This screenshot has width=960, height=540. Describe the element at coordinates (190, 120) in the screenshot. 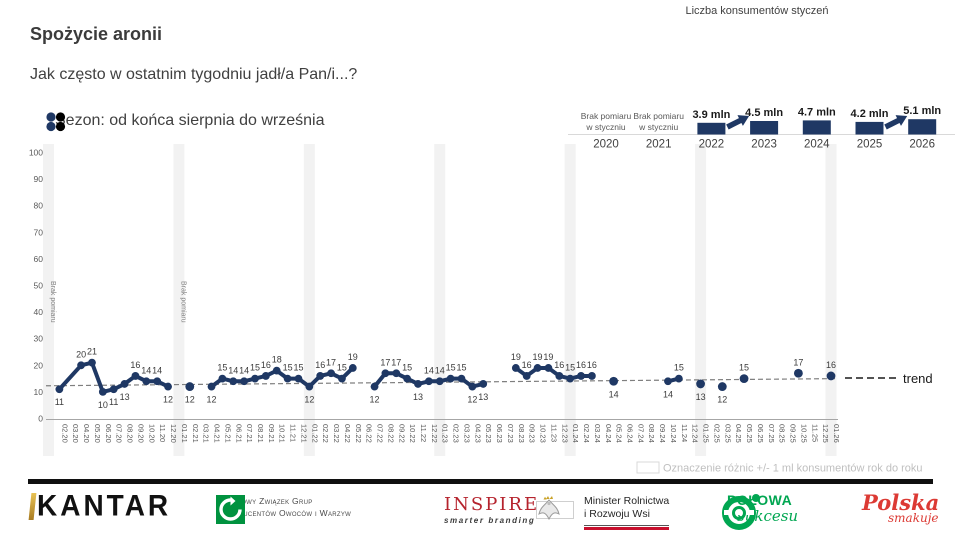

I see `series-legend-label: Sezon: od końca sierpnia do września` at that location.